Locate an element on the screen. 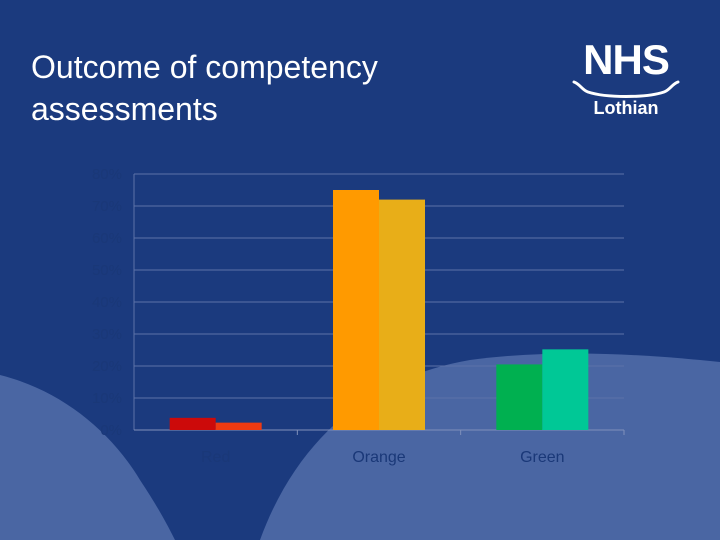  y-tick-label: 60% is located at coordinates (107, 238).